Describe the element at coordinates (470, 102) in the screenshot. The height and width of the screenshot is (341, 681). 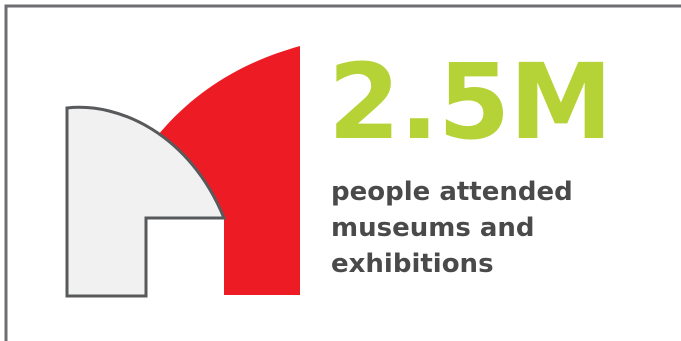
I see `stat-value: 2.5M` at that location.